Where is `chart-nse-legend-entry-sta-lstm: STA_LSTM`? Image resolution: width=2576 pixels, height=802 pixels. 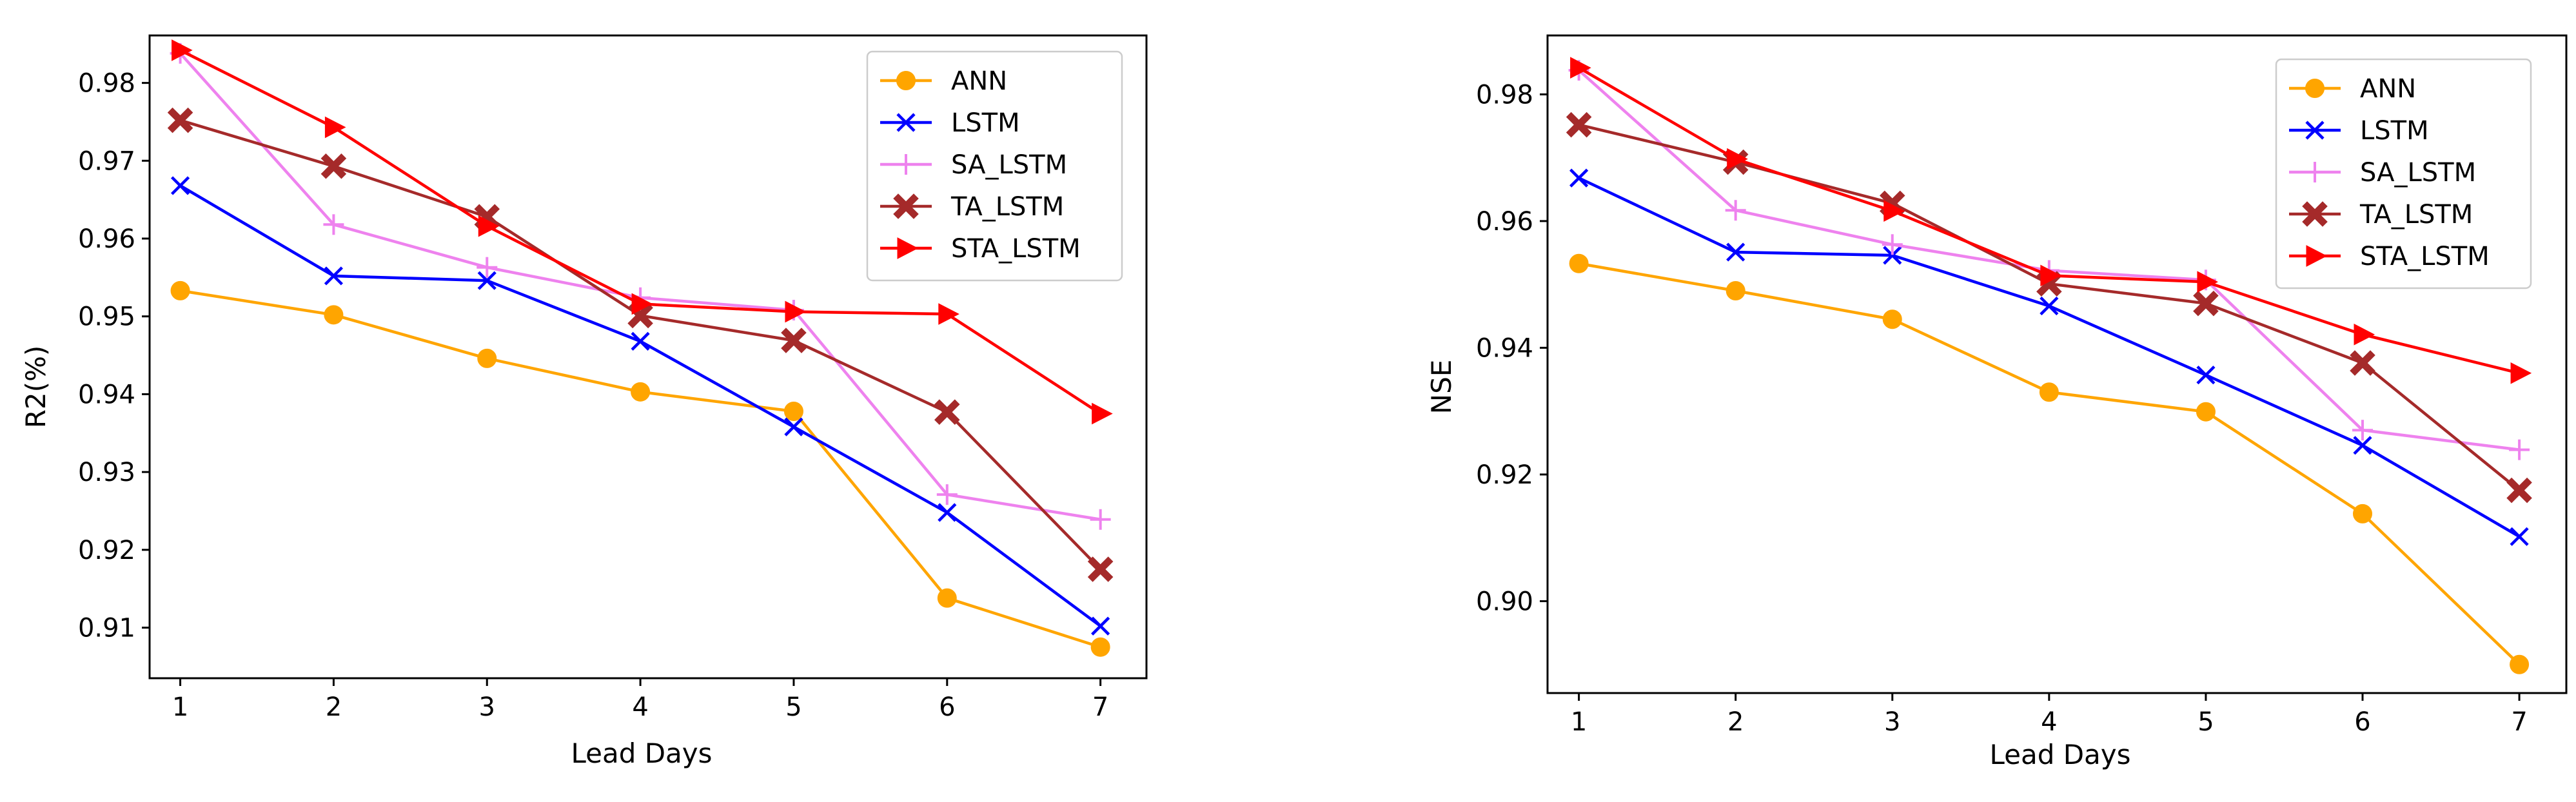 chart-nse-legend-entry-sta-lstm: STA_LSTM is located at coordinates (2389, 256).